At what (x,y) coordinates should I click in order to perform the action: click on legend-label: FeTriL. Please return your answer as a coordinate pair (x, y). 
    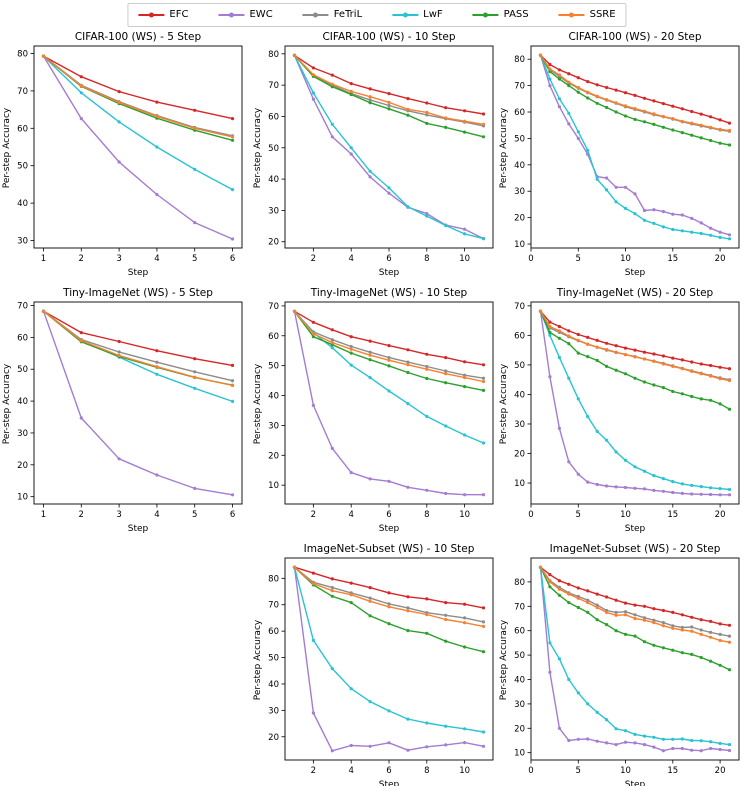
    Looking at the image, I should click on (348, 14).